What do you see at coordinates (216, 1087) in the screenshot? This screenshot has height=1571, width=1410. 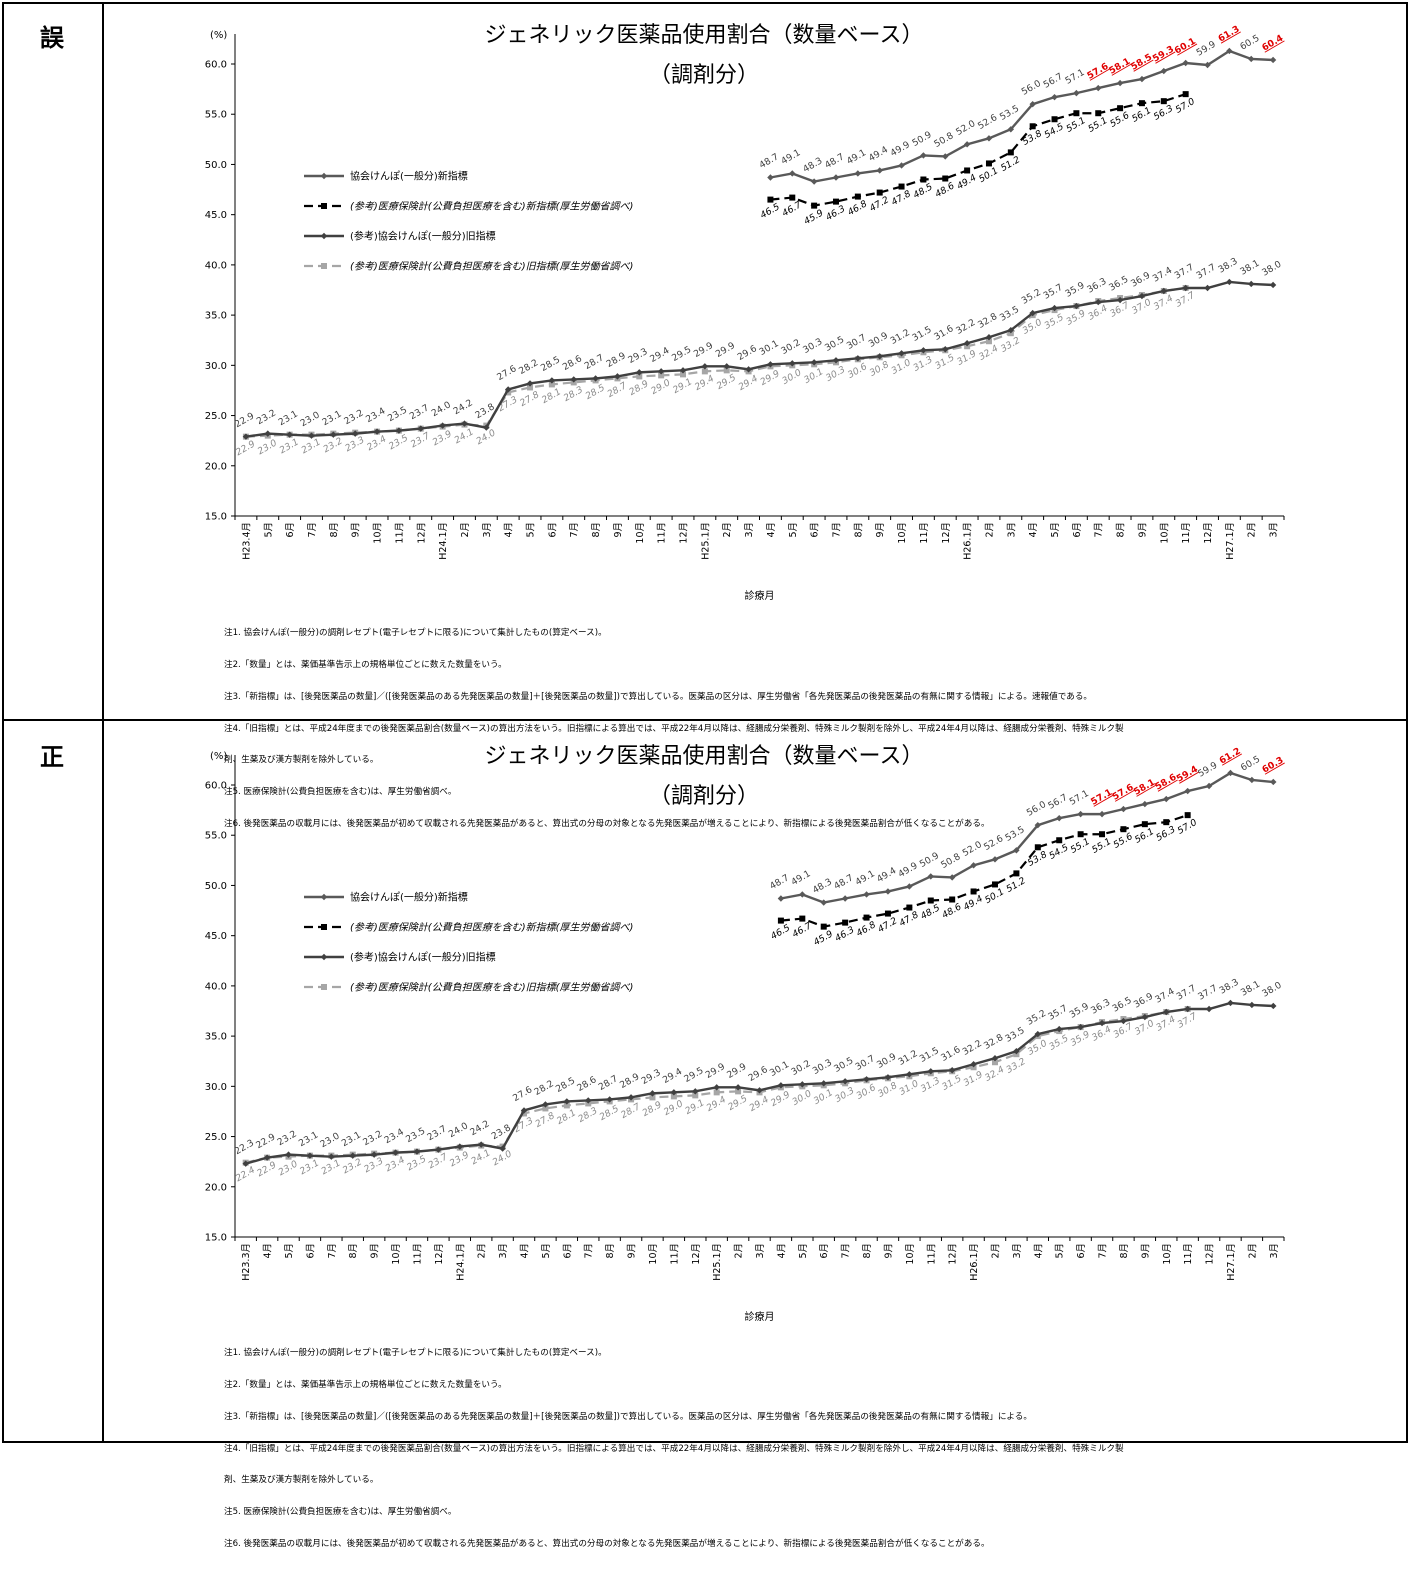 I see `y-tick-label: 30.0` at bounding box center [216, 1087].